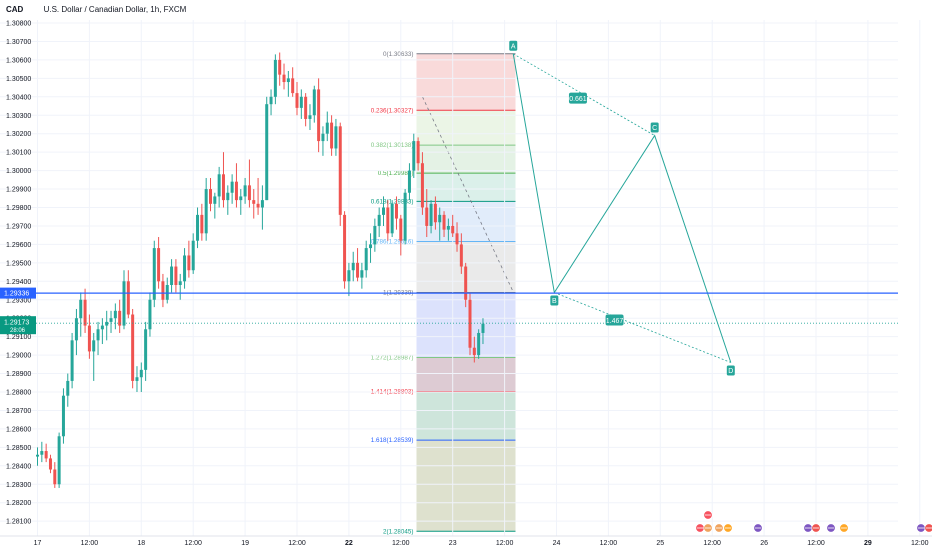 This screenshot has height=550, width=932. Describe the element at coordinates (554, 301) in the screenshot. I see `pattern-point-b-label: B` at that location.